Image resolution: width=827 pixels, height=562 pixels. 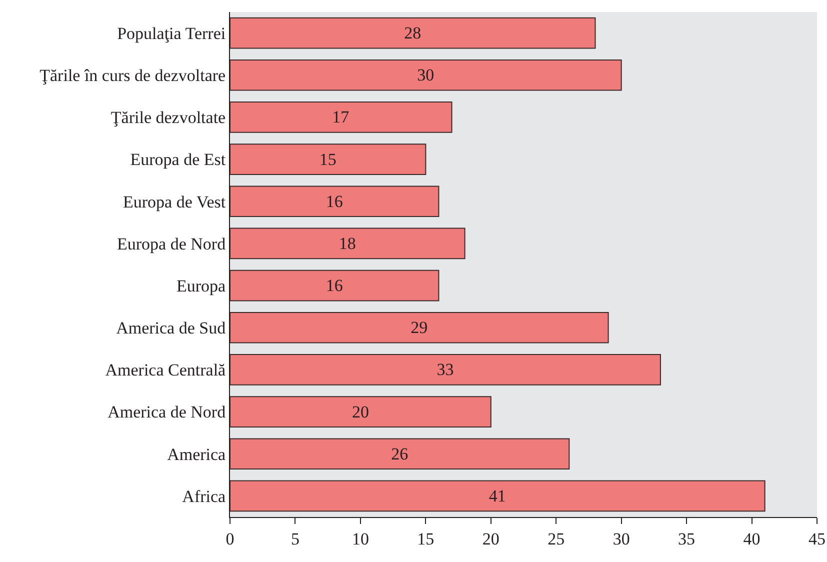 I want to click on y-tick-label: Europa de Nord, so click(x=171, y=244).